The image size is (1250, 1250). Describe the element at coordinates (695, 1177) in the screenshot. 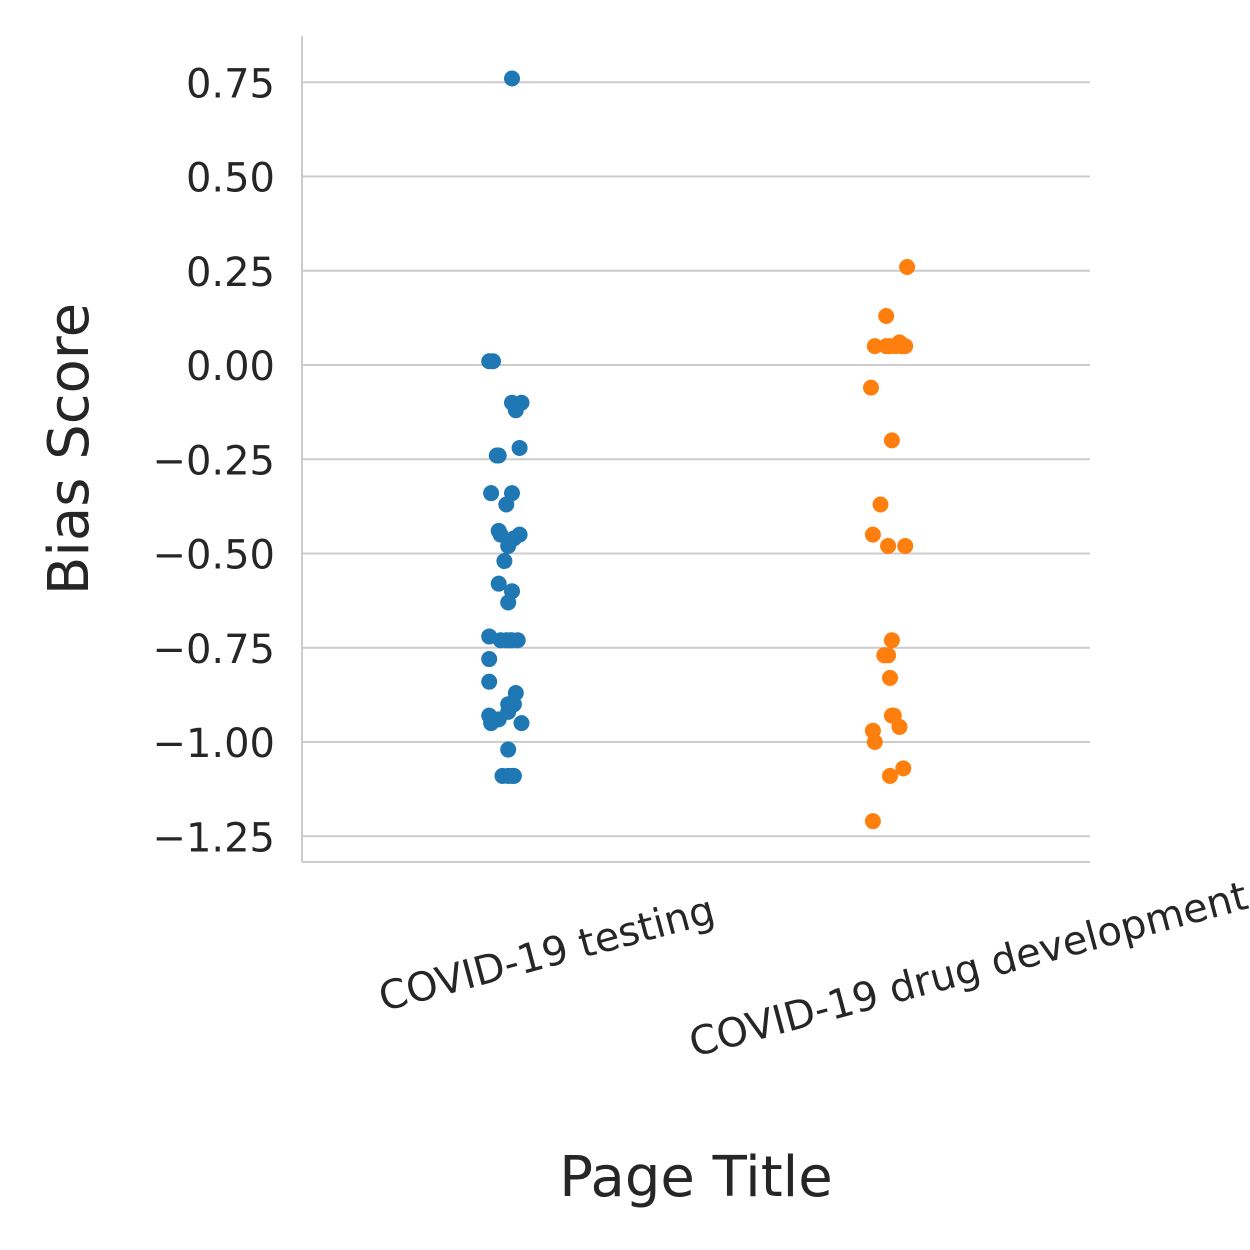

I see `x-axis-title: Page Title` at that location.